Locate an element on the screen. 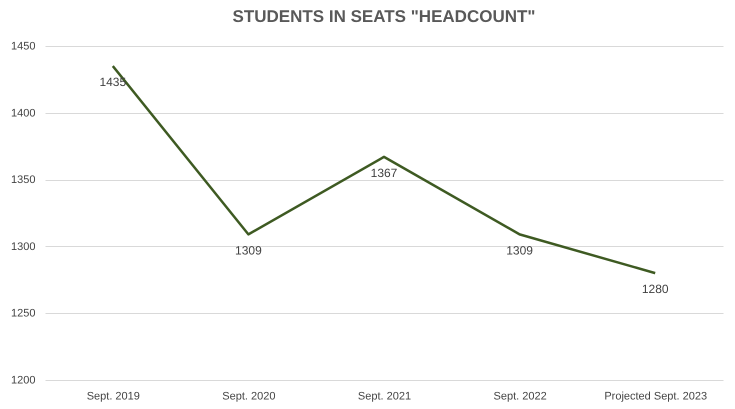 This screenshot has height=409, width=735. y-tick-label: 1250 is located at coordinates (23, 314).